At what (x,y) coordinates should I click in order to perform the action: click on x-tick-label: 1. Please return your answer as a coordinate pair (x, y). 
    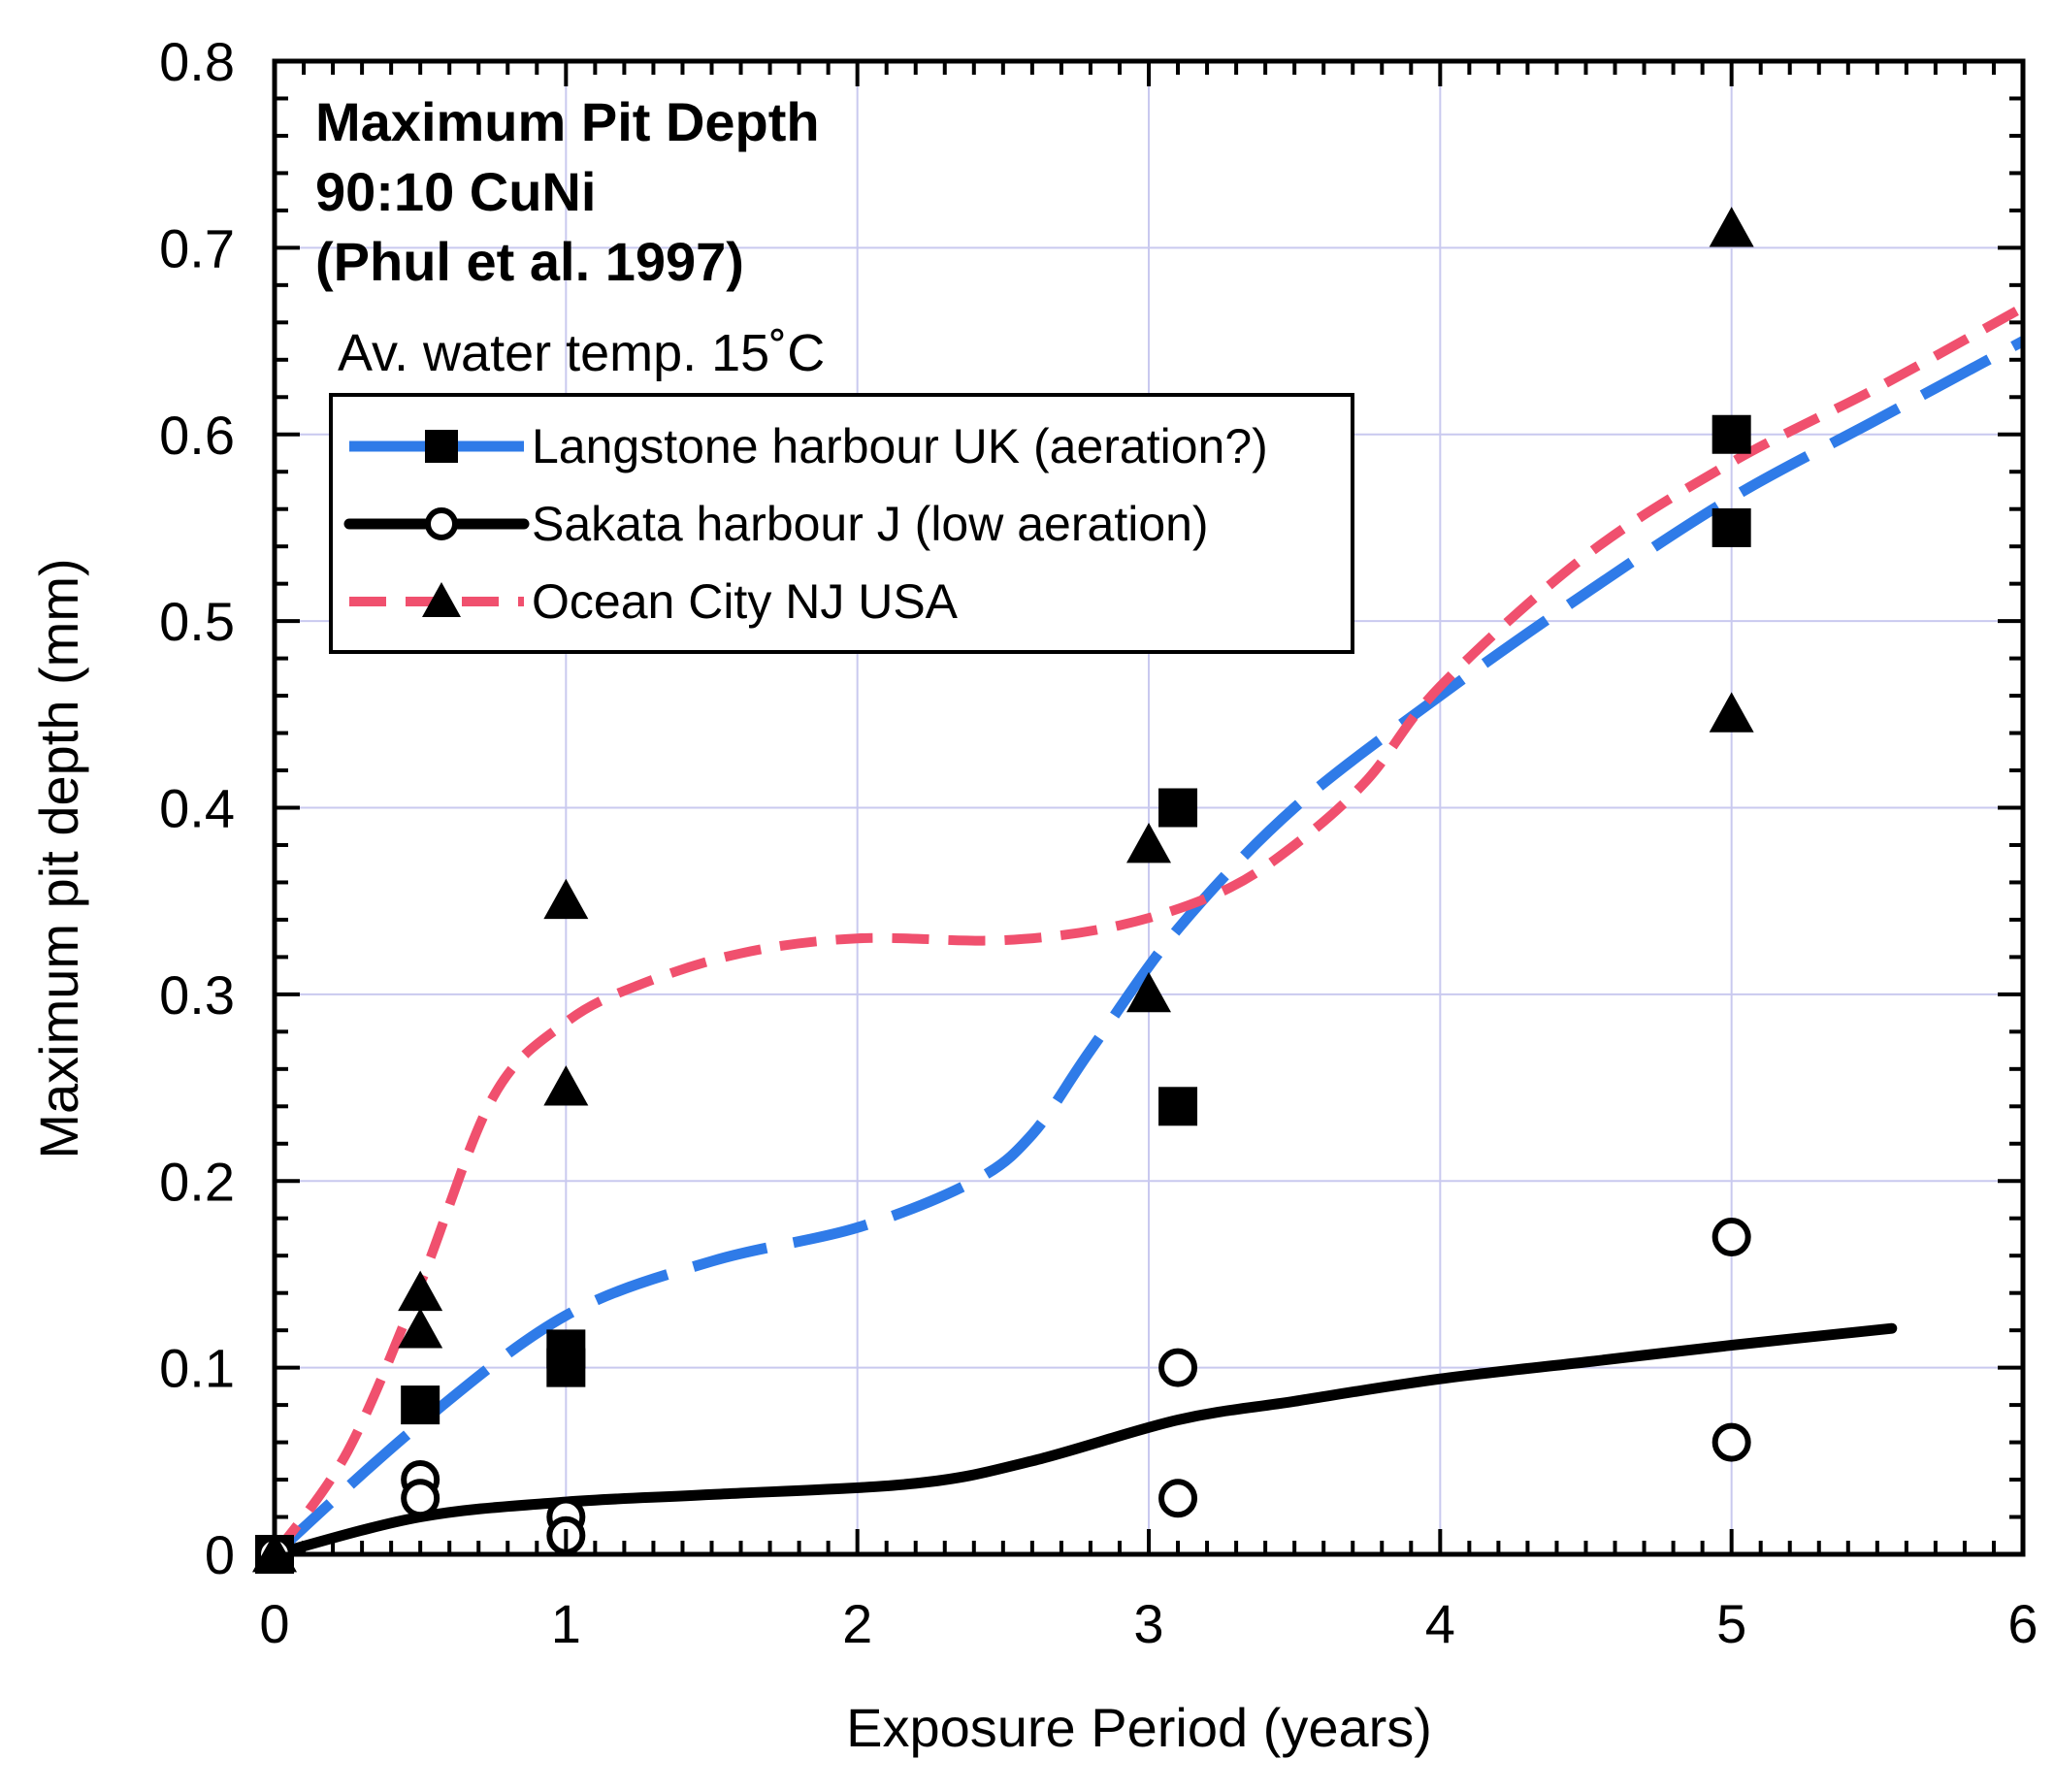
    Looking at the image, I should click on (566, 1623).